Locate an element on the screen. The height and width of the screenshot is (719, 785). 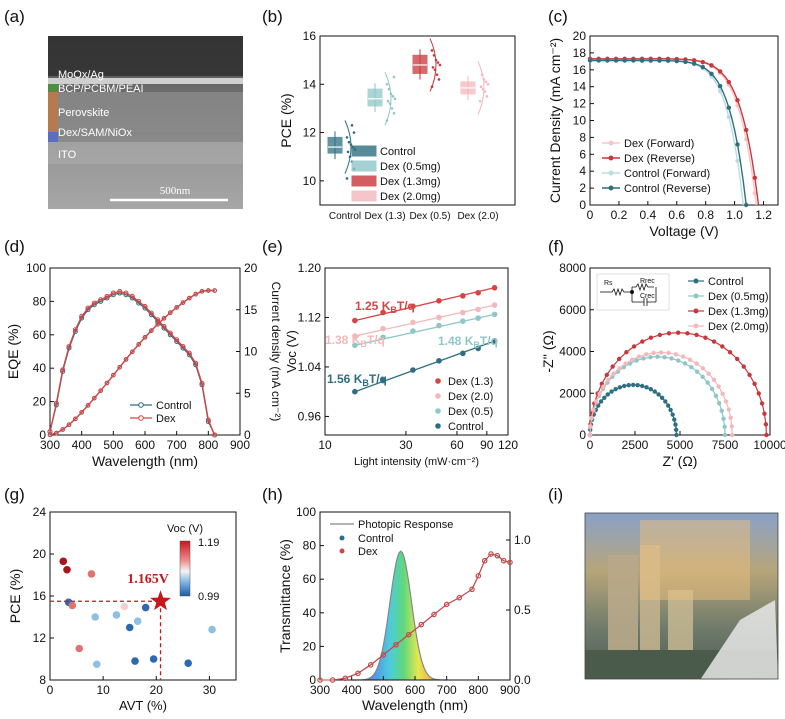
x-tick-label: 10000 is located at coordinates (769, 445).